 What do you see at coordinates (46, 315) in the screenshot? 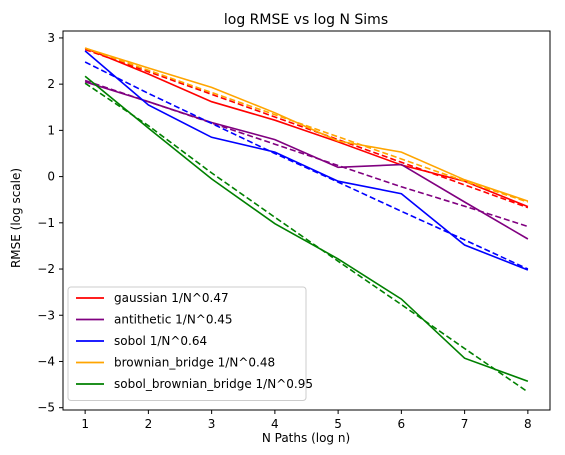
I see `y-tick-label: −3` at bounding box center [46, 315].